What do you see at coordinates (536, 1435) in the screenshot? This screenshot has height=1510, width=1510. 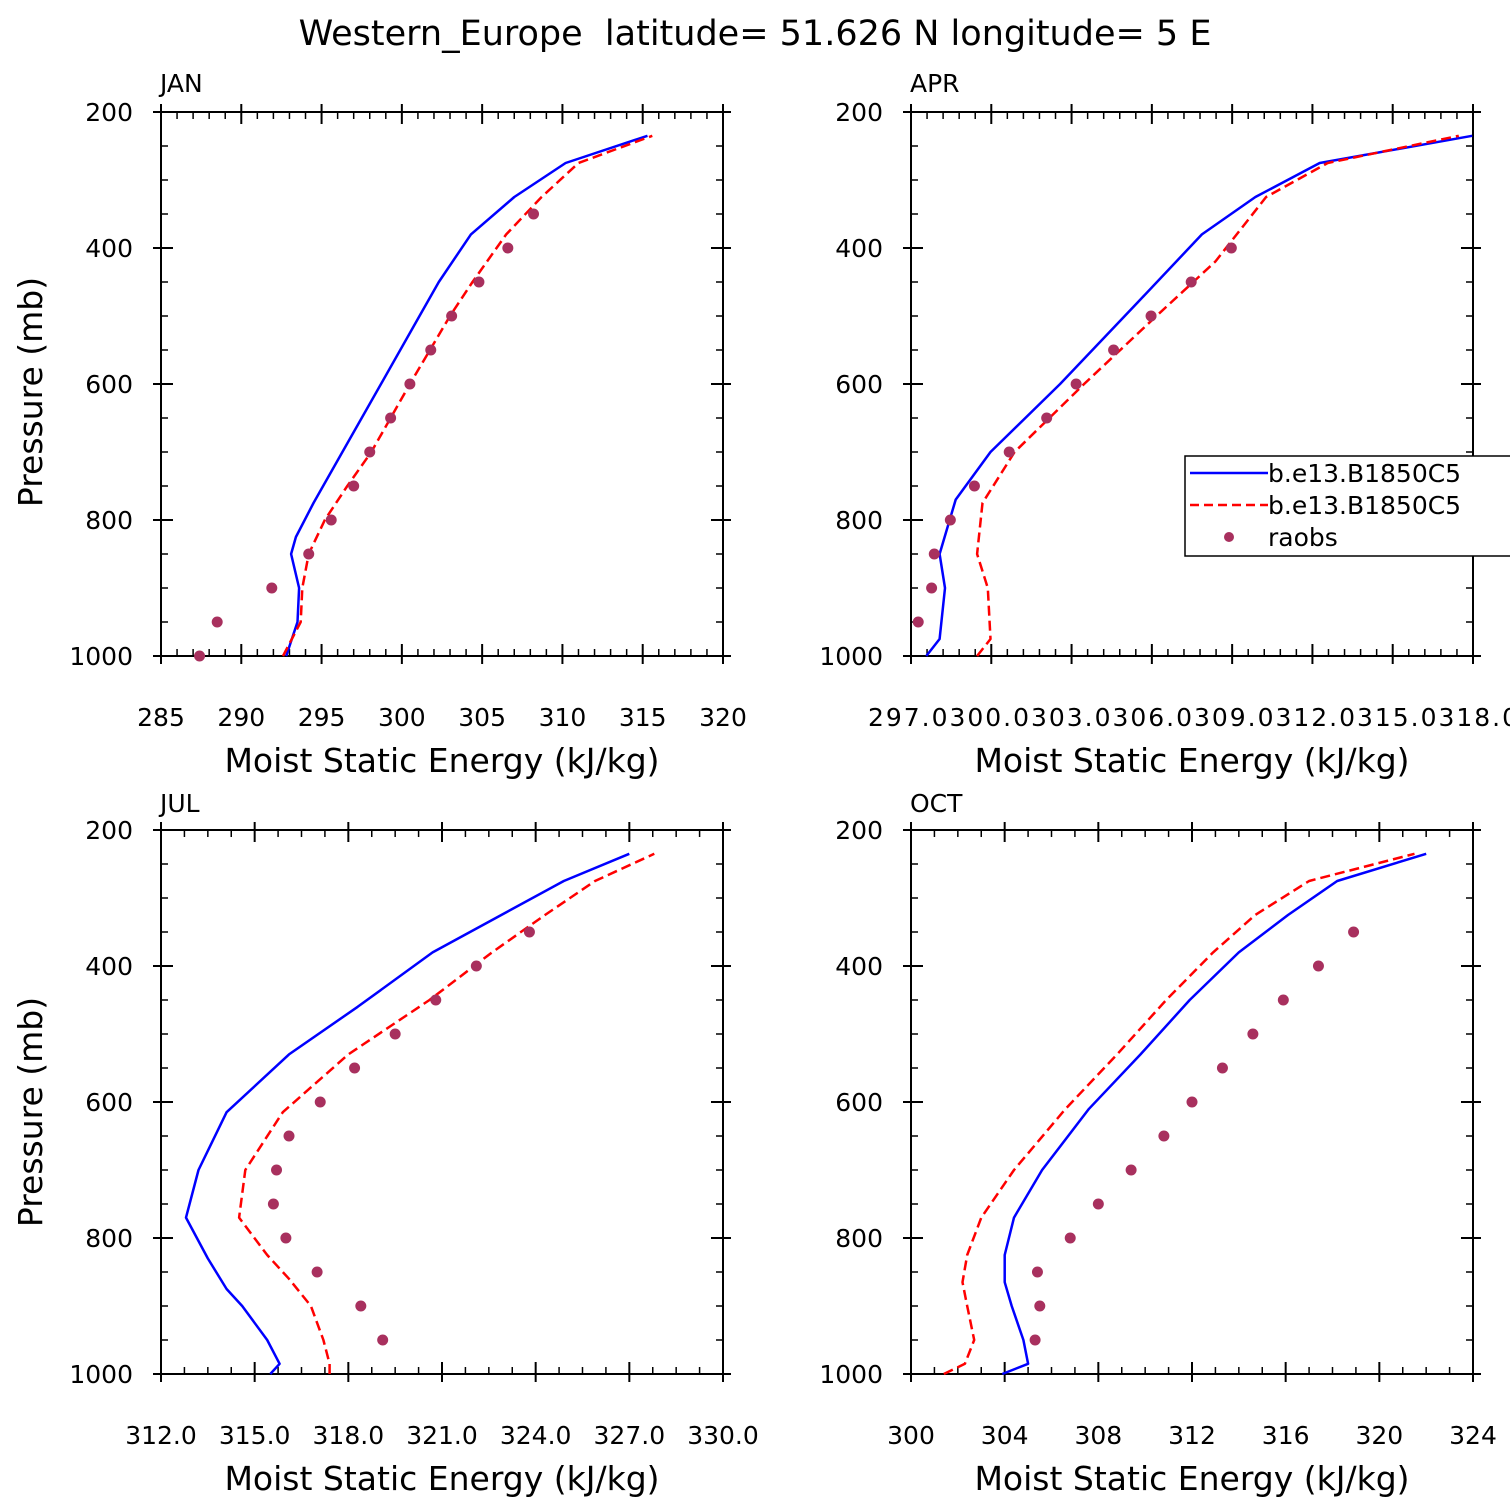 I see `x-tick-label: 324.0` at bounding box center [536, 1435].